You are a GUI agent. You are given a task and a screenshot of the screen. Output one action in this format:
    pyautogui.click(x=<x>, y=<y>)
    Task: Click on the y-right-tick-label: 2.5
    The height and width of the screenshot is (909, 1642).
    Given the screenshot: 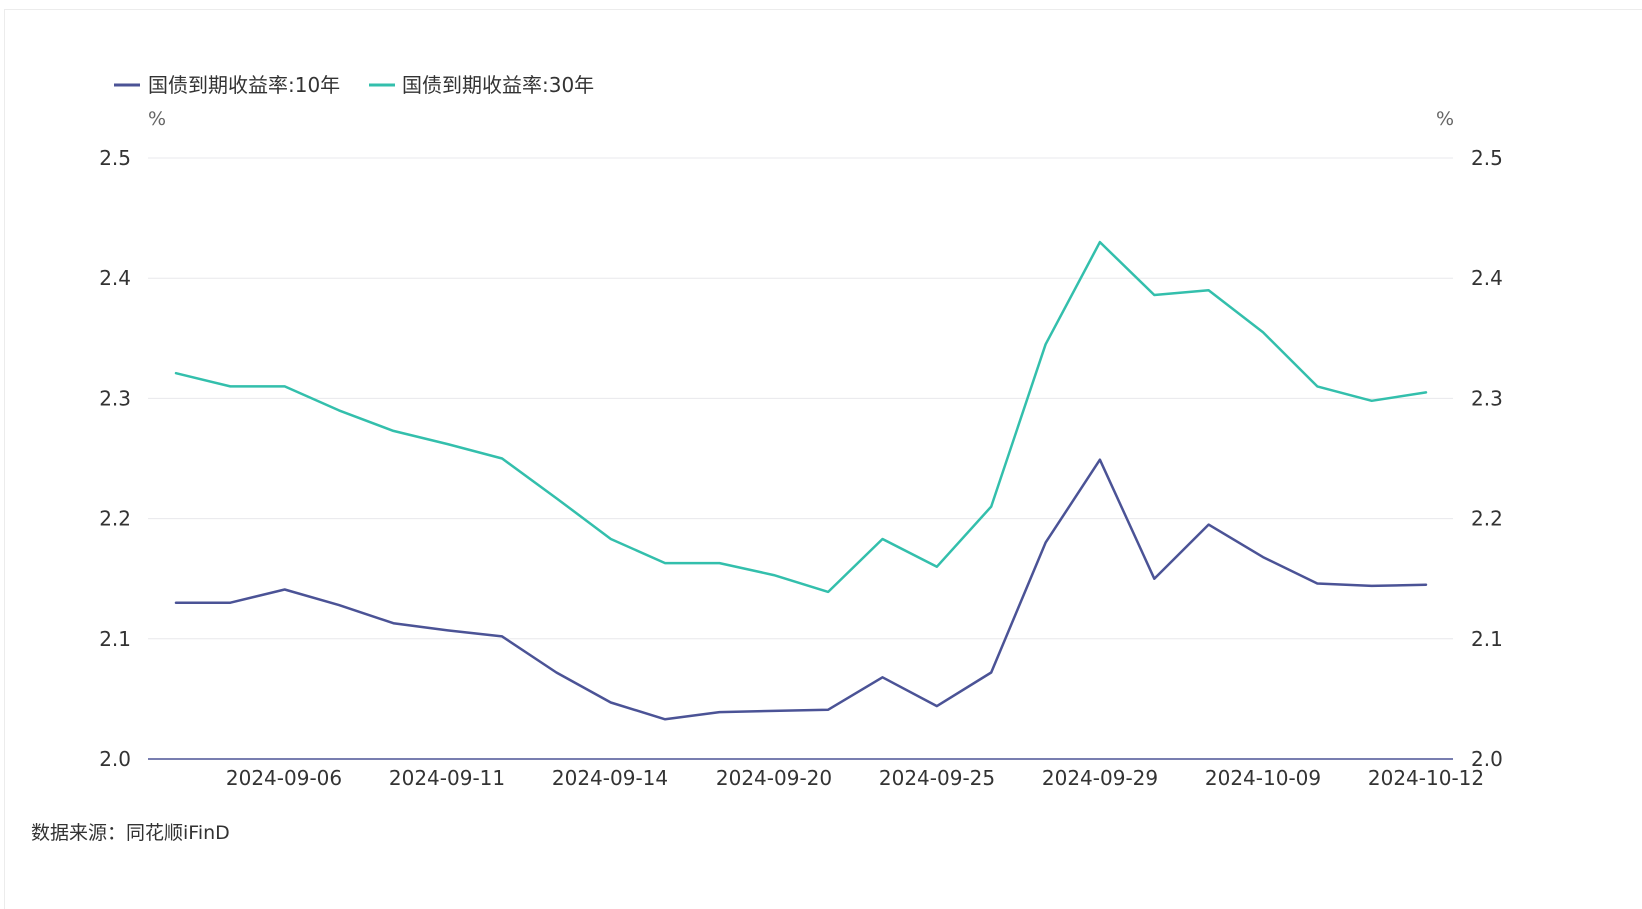 What is the action you would take?
    pyautogui.click(x=1487, y=158)
    